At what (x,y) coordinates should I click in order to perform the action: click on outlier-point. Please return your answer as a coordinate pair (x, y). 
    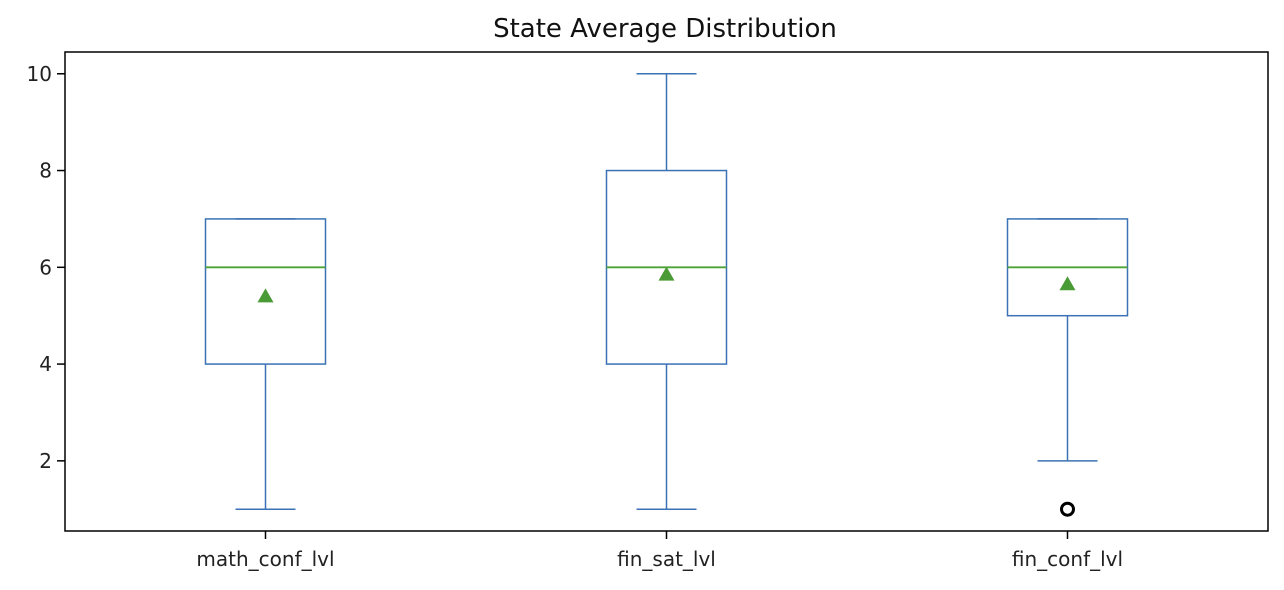
    Looking at the image, I should click on (1067, 509).